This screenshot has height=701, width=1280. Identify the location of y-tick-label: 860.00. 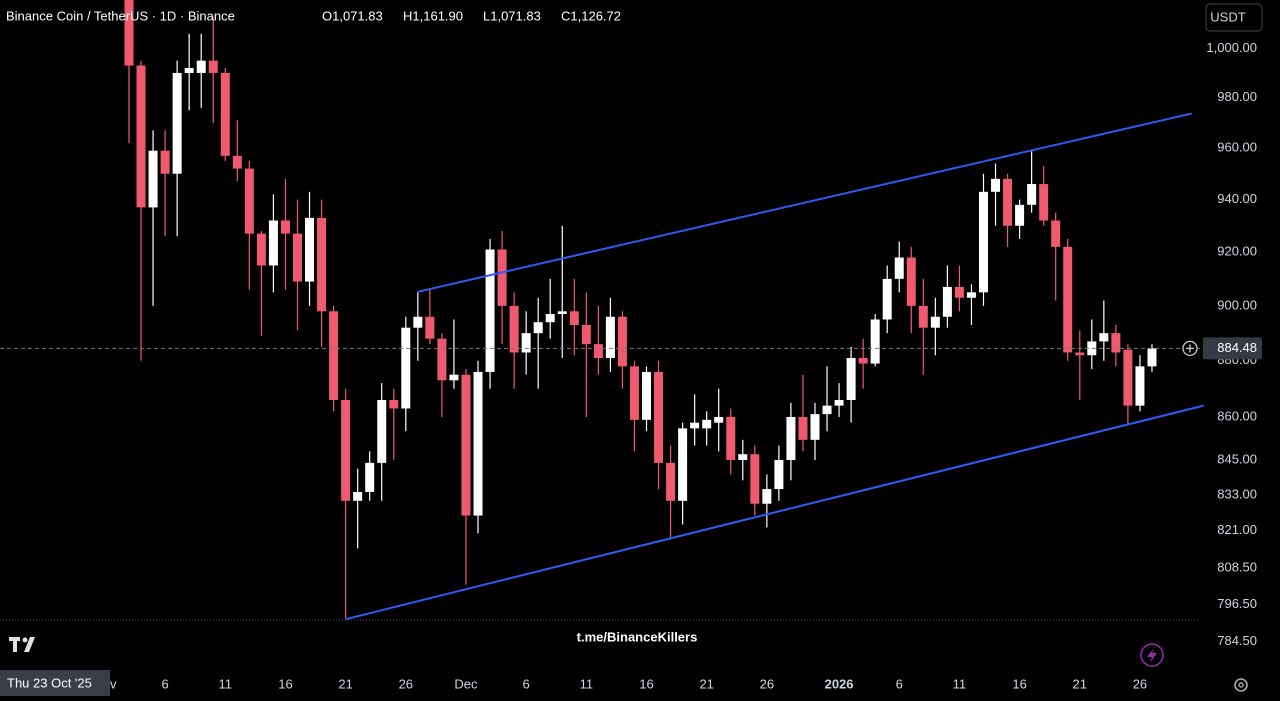
(1237, 415).